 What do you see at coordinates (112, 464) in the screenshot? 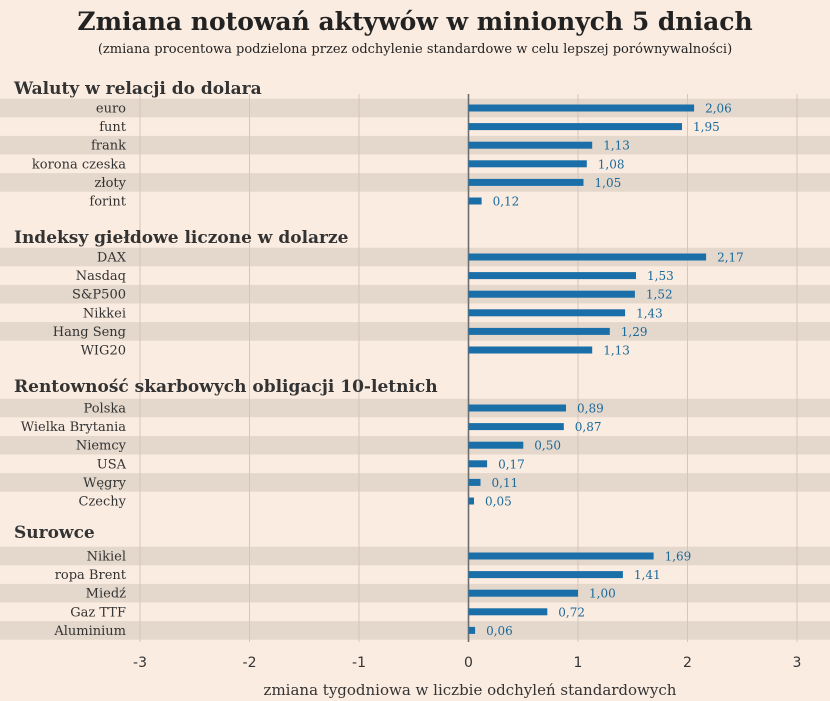
I see `row-label: USA` at bounding box center [112, 464].